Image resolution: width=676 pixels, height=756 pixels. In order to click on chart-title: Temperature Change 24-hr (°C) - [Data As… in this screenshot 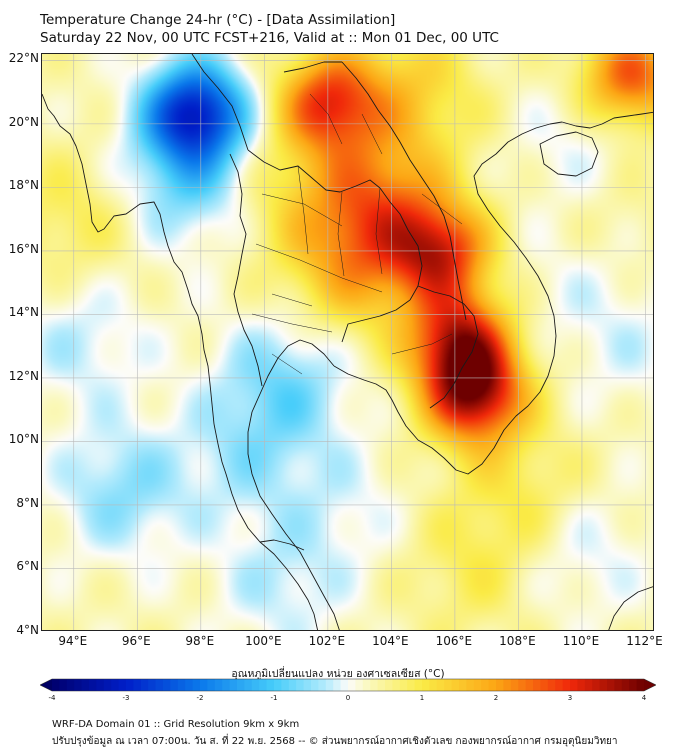, I will do `click(218, 20)`.